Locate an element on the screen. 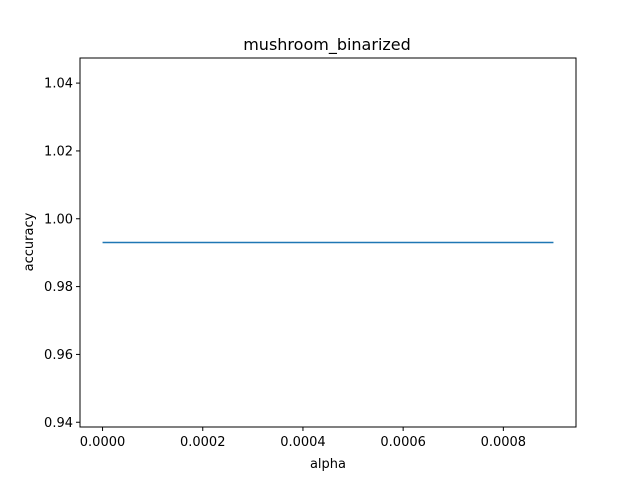 This screenshot has height=480, width=640. x-tick-label: 0.0002 is located at coordinates (203, 442).